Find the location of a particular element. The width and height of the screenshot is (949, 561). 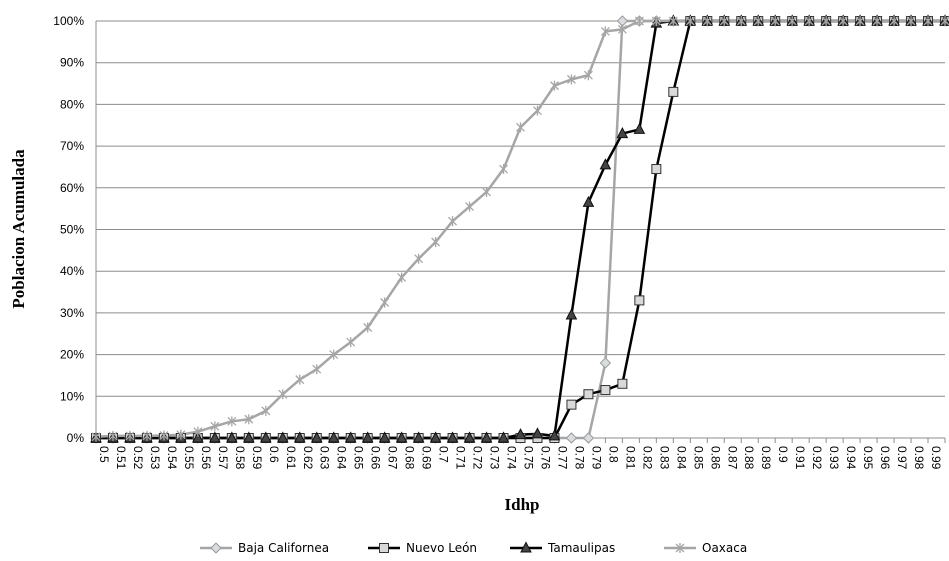

x-tick-label: 0.75 is located at coordinates (529, 458).